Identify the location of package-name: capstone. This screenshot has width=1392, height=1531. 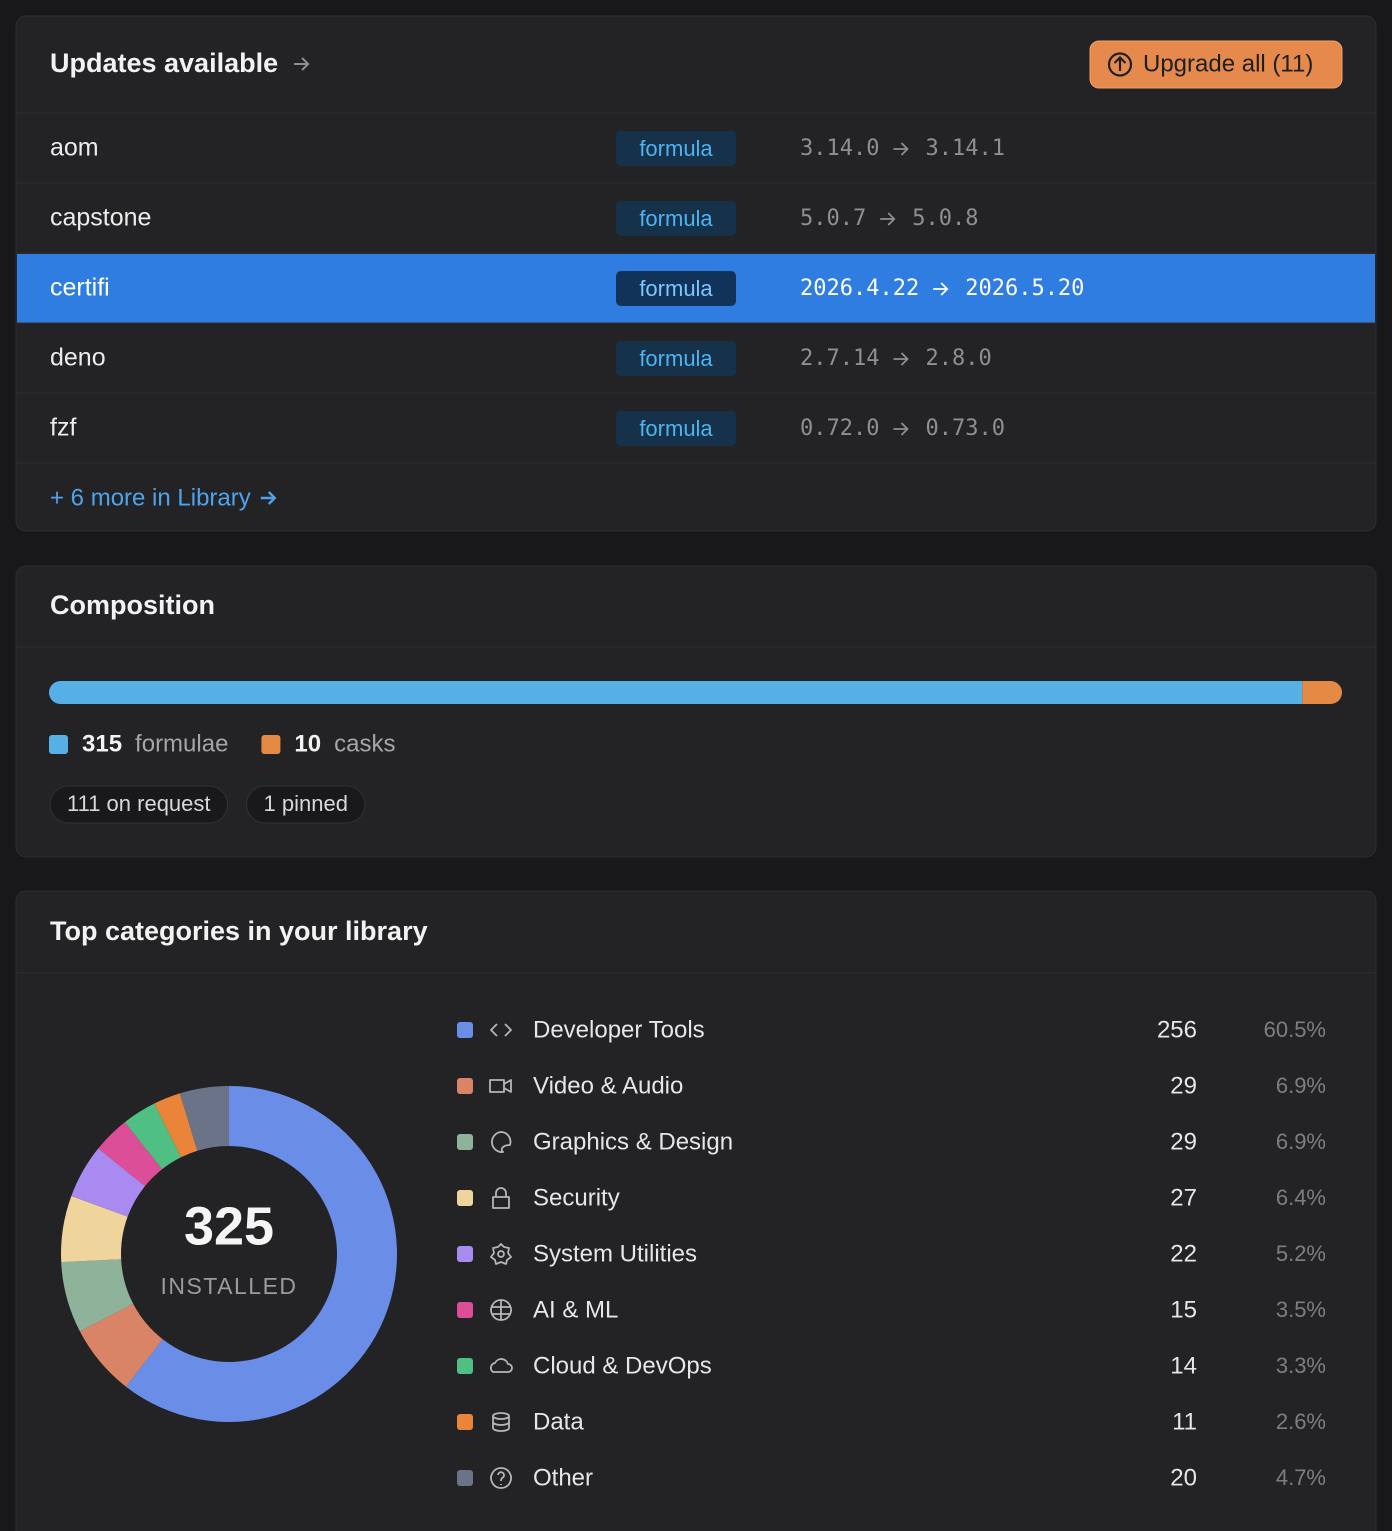
(100, 218).